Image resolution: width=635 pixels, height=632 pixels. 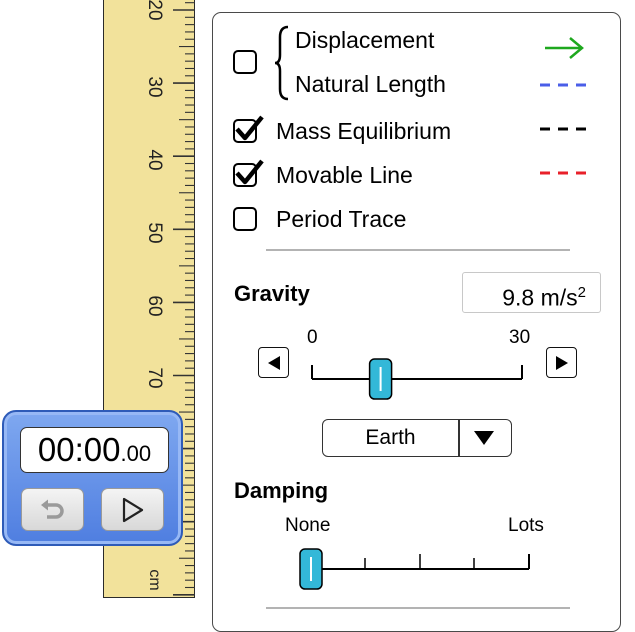 I want to click on stopwatch-time-display: 00:00.00, so click(x=94, y=450).